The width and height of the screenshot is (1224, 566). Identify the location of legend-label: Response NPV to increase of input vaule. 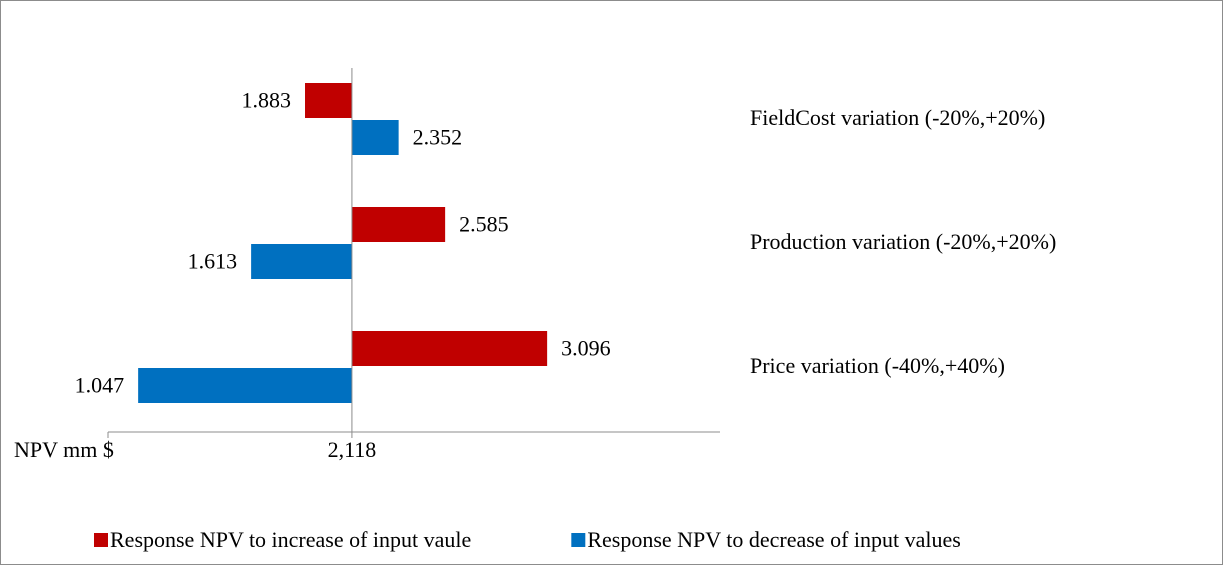
(290, 539).